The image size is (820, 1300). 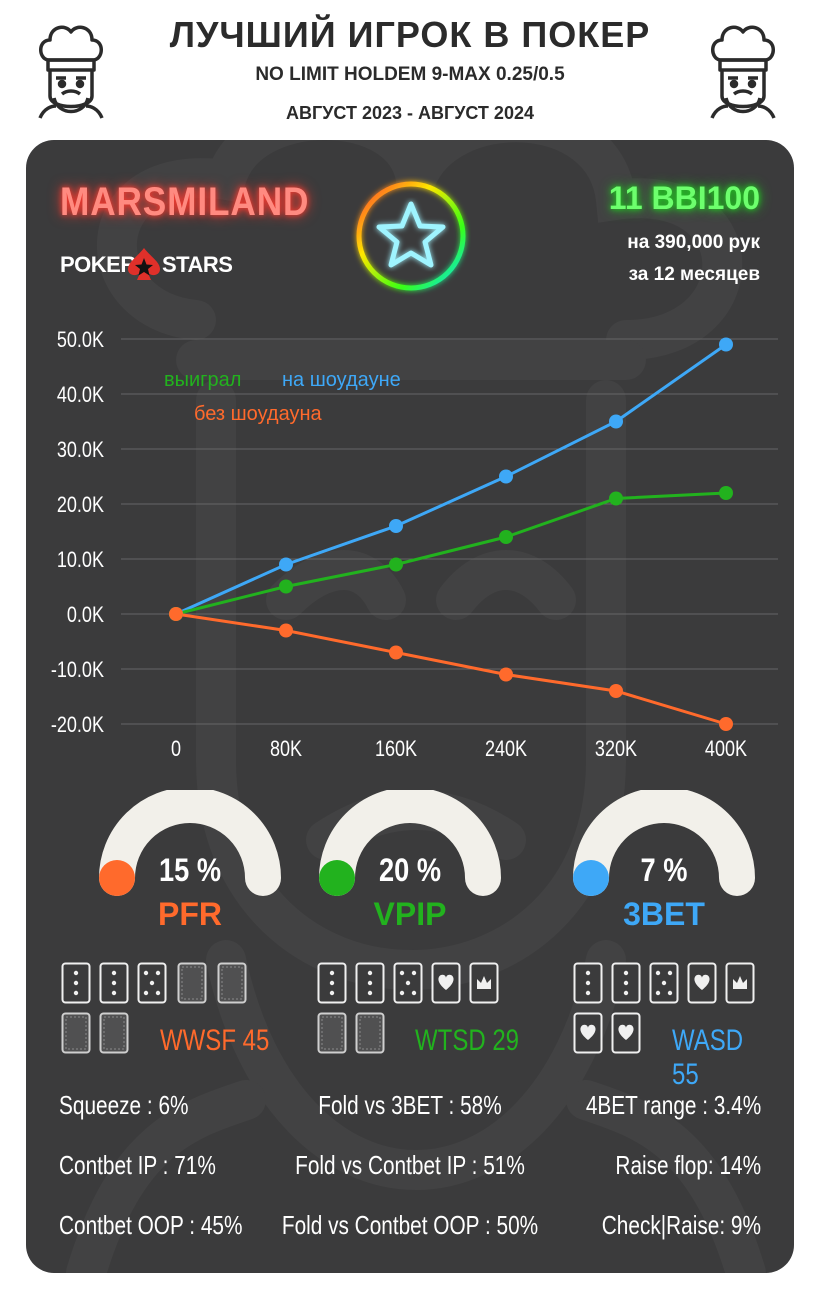 What do you see at coordinates (185, 202) in the screenshot?
I see `player-name: MARSMILAND` at bounding box center [185, 202].